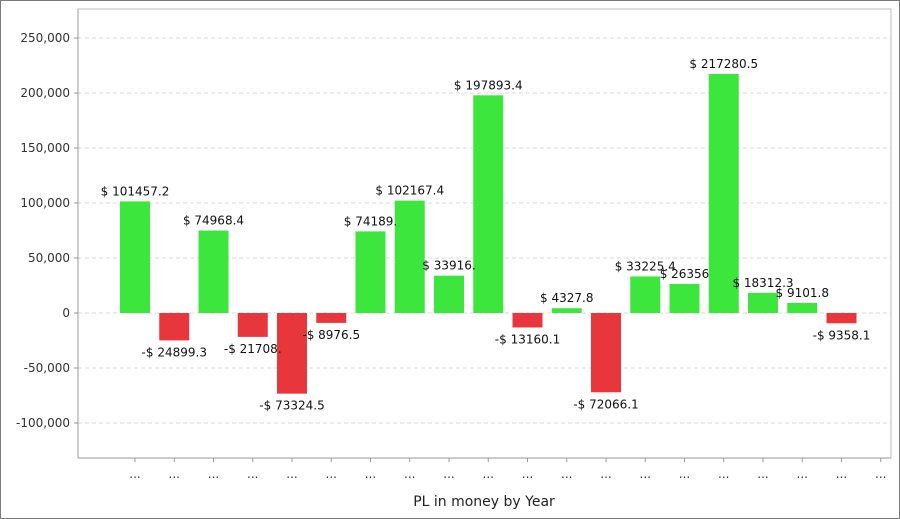 Image resolution: width=900 pixels, height=519 pixels. I want to click on data-label: $ 4327.8, so click(566, 298).